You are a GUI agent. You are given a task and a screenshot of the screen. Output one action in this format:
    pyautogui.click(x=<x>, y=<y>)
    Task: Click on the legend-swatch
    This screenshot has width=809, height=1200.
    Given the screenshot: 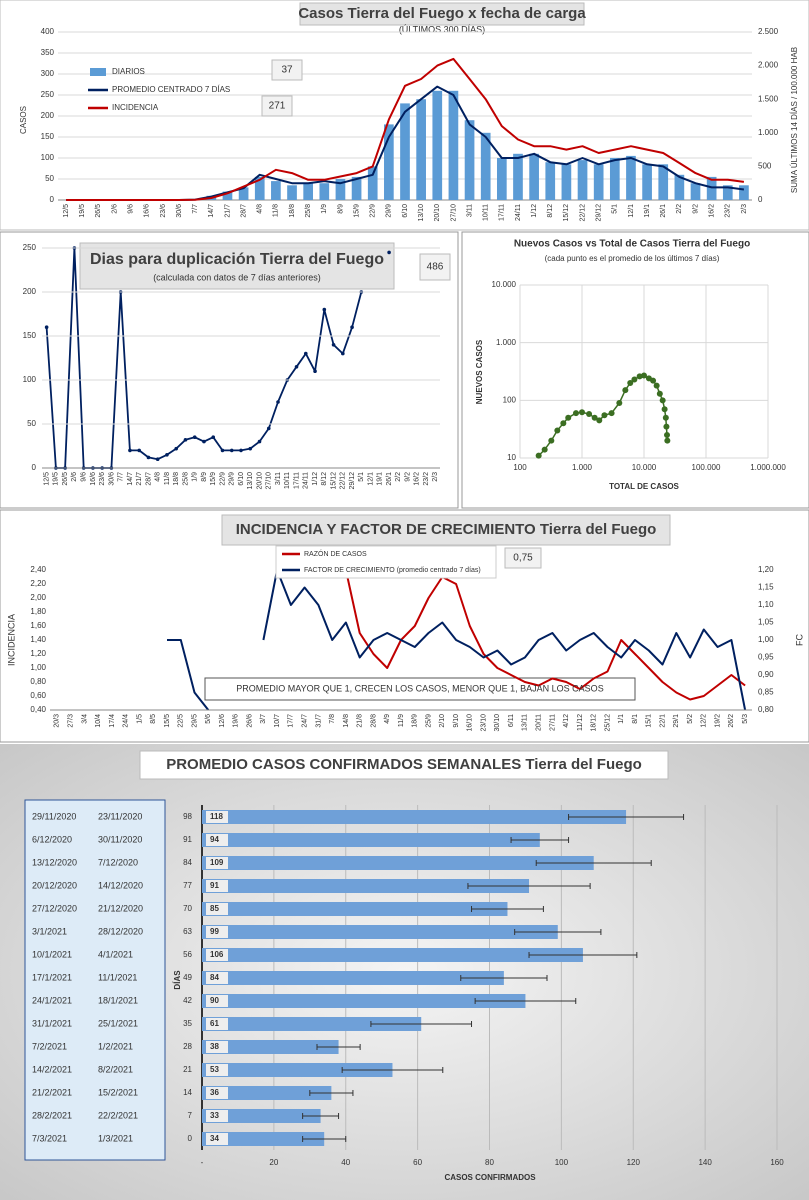 What is the action you would take?
    pyautogui.click(x=98, y=72)
    